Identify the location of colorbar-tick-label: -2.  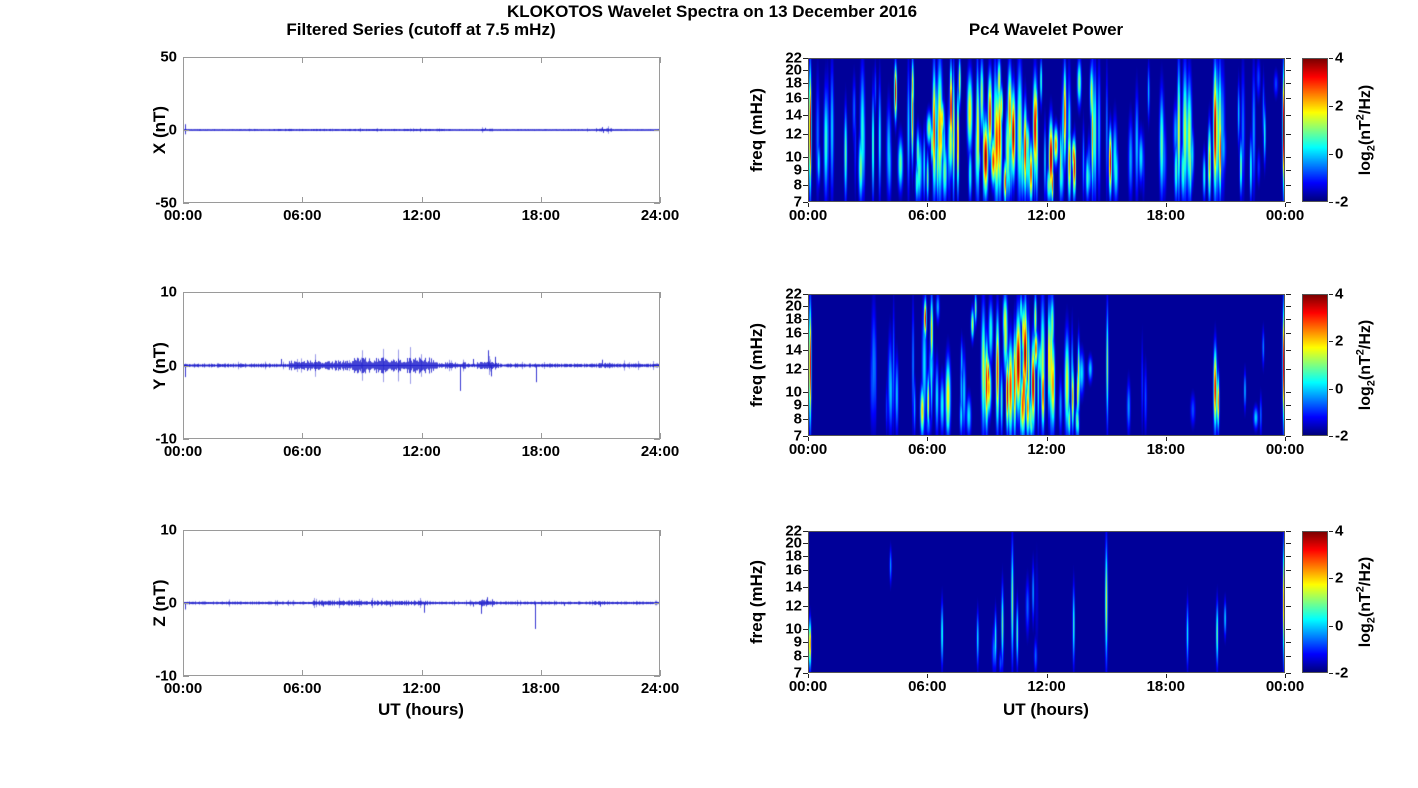
(1342, 436).